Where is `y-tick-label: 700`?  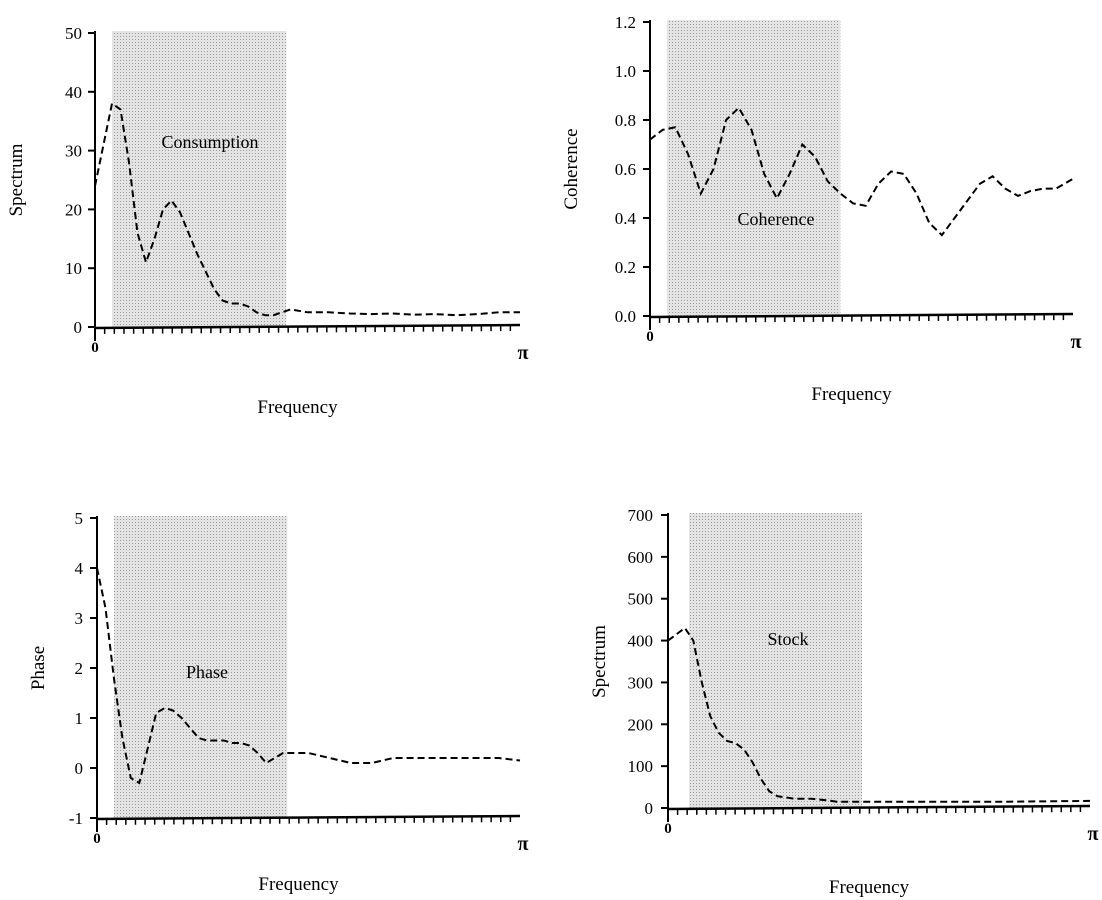
y-tick-label: 700 is located at coordinates (641, 515).